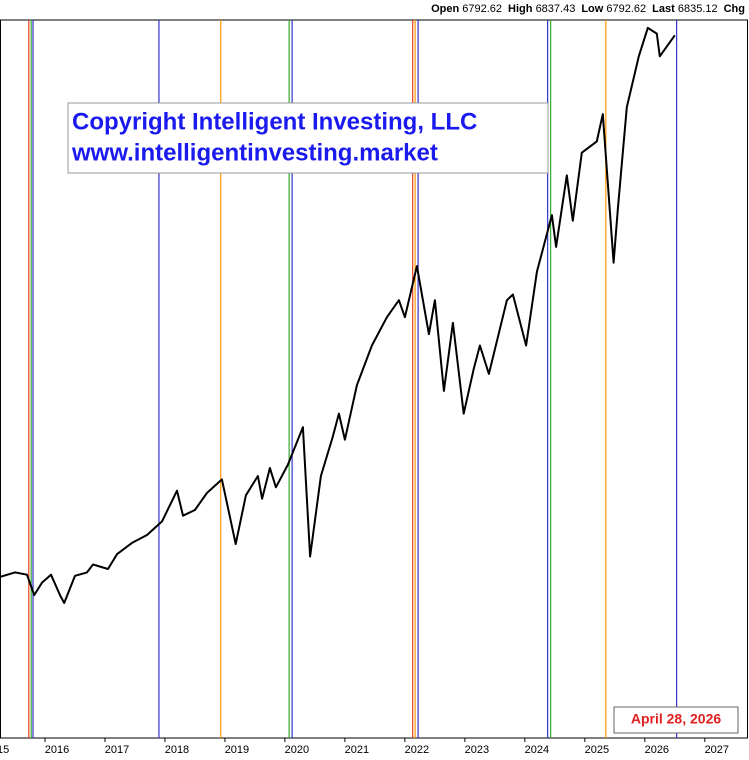 This screenshot has height=760, width=749. Describe the element at coordinates (308, 138) in the screenshot. I see `copyright-box` at that location.